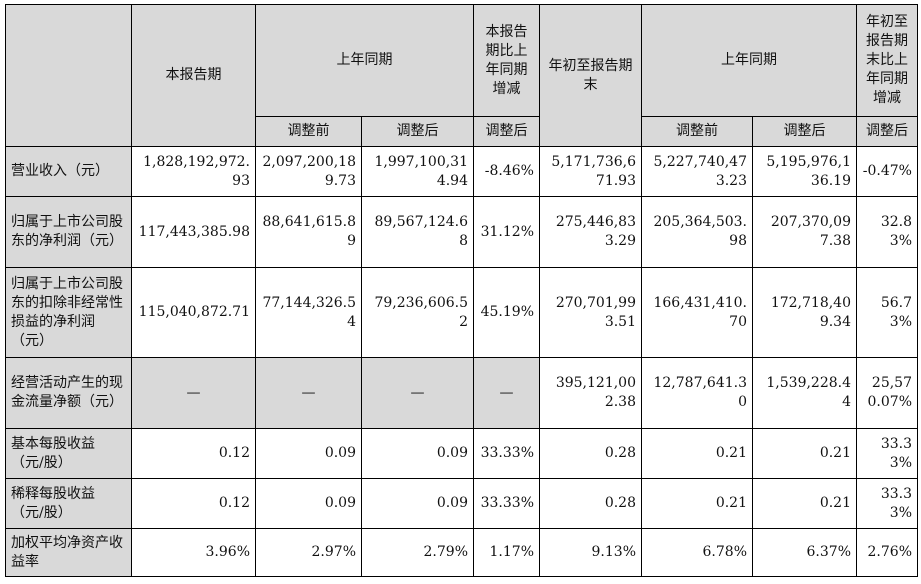  I want to click on header-before-adjust: 调整前, so click(308, 131).